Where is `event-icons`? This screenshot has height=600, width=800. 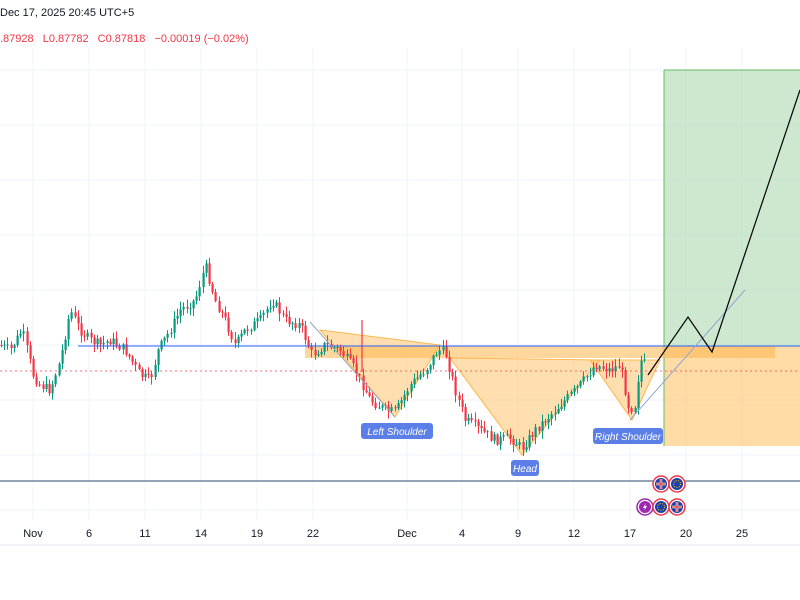
event-icons is located at coordinates (661, 495).